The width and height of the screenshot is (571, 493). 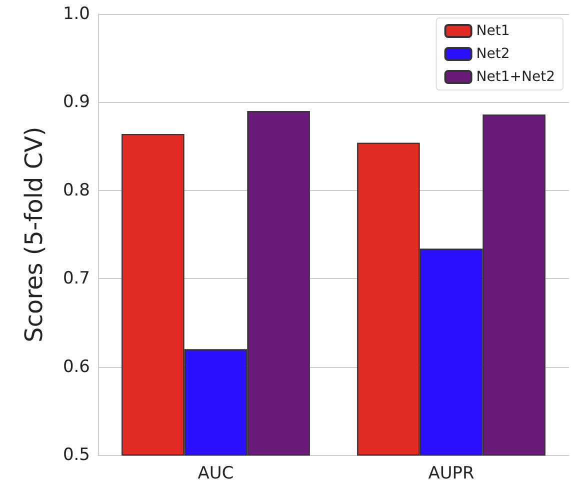 What do you see at coordinates (76, 366) in the screenshot?
I see `y-tick-label: 0.6` at bounding box center [76, 366].